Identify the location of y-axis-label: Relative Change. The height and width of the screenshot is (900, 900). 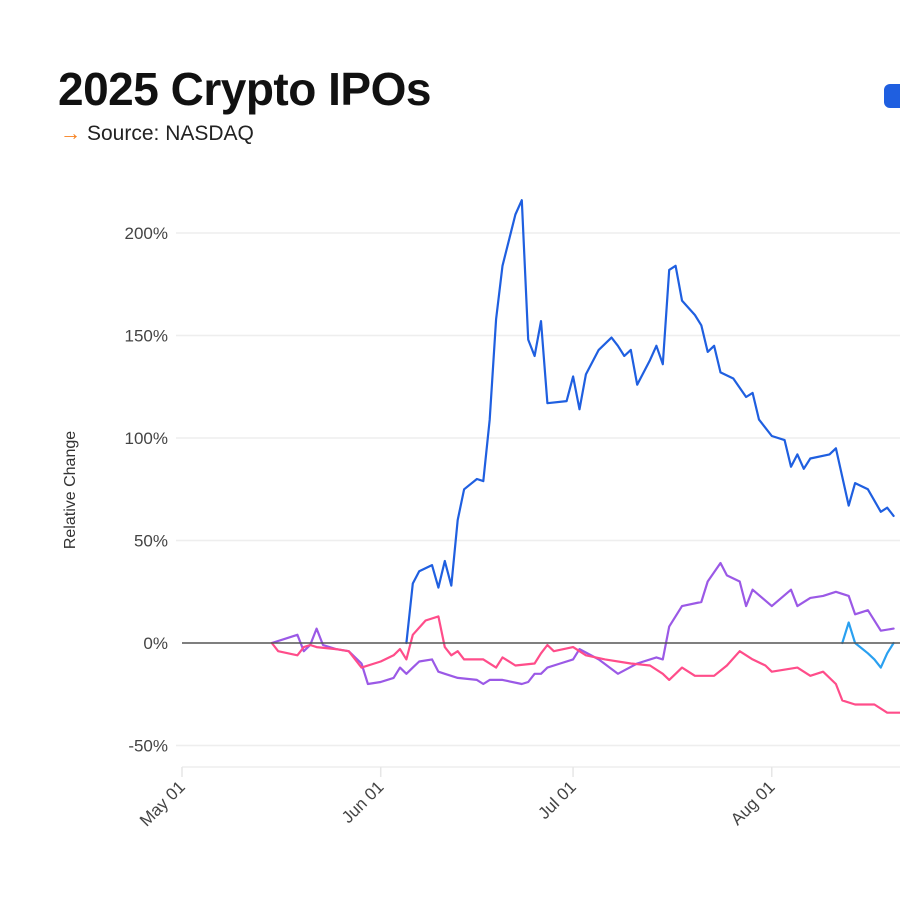
(70, 490).